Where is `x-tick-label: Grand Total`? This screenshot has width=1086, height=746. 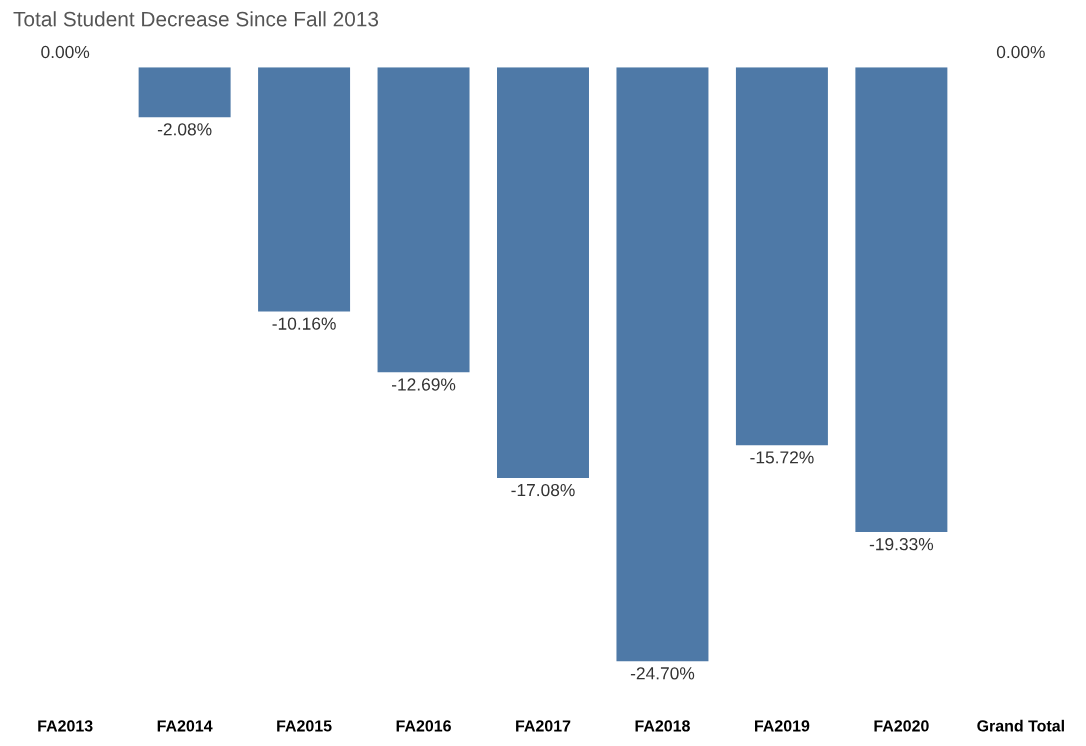
x-tick-label: Grand Total is located at coordinates (1020, 725).